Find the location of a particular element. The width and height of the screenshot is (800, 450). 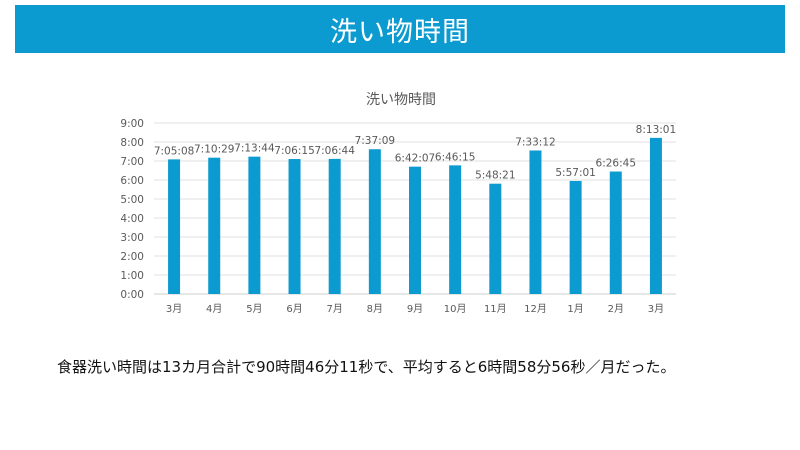

y-tick-label: 4:00 is located at coordinates (132, 219).